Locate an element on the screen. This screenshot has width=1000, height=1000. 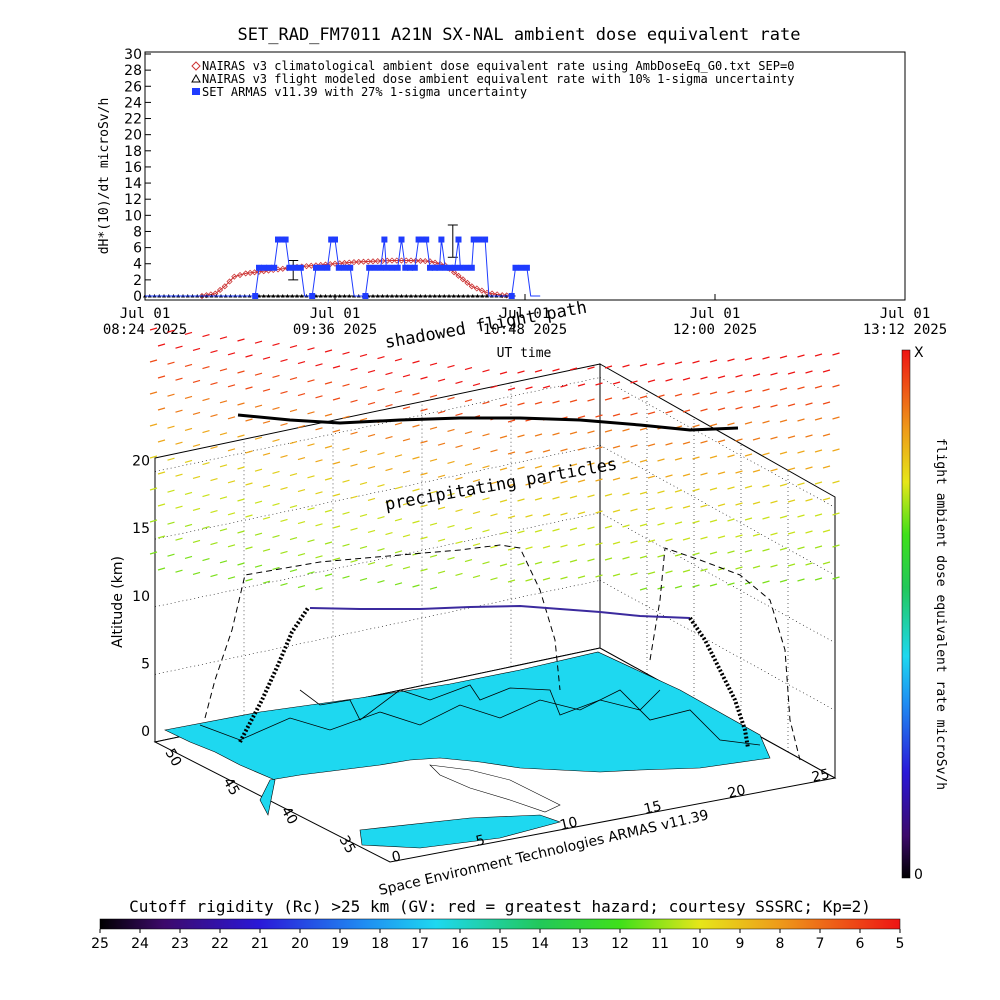
flight-path is located at coordinates (500, 611).